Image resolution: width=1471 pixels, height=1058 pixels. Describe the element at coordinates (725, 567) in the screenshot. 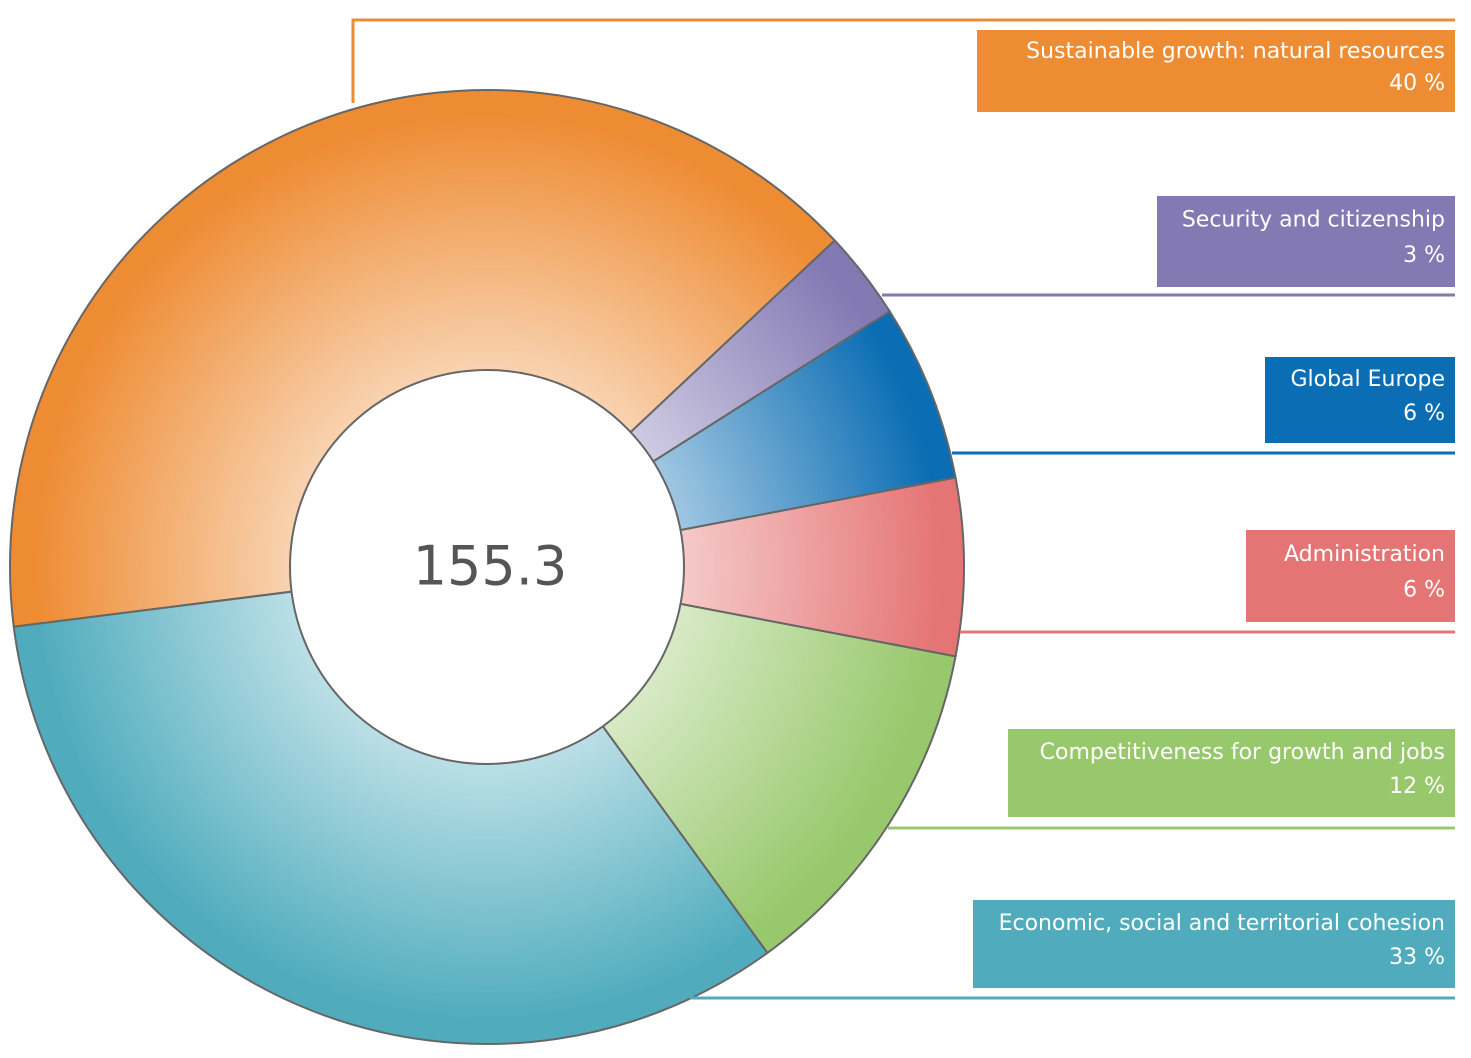

I see `slice` at that location.